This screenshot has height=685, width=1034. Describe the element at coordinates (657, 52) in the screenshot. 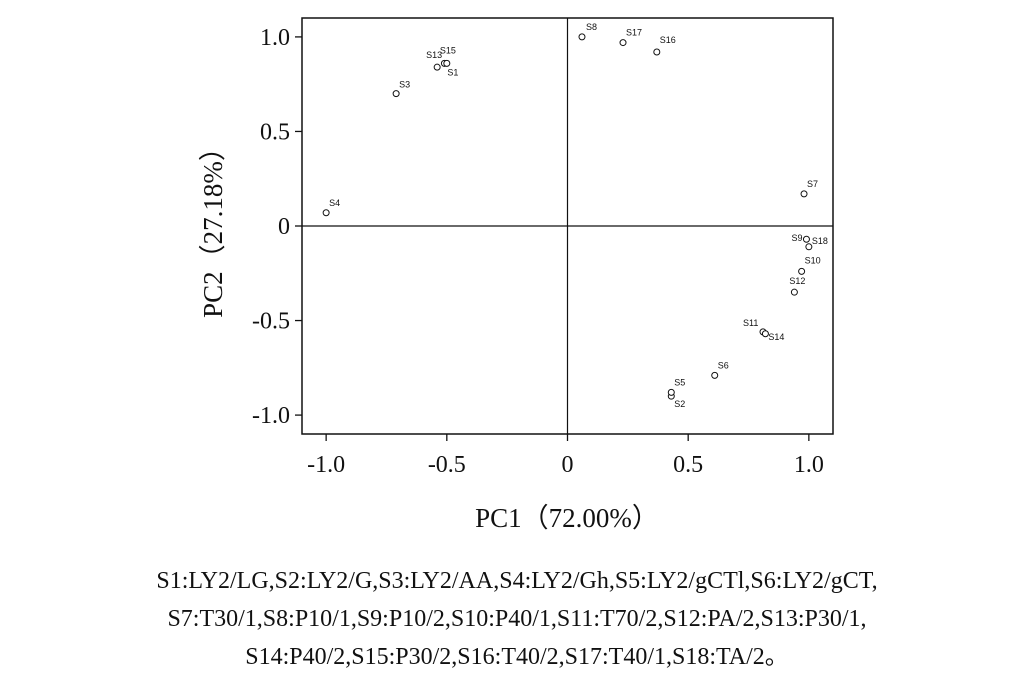

I see `data-point-s16` at that location.